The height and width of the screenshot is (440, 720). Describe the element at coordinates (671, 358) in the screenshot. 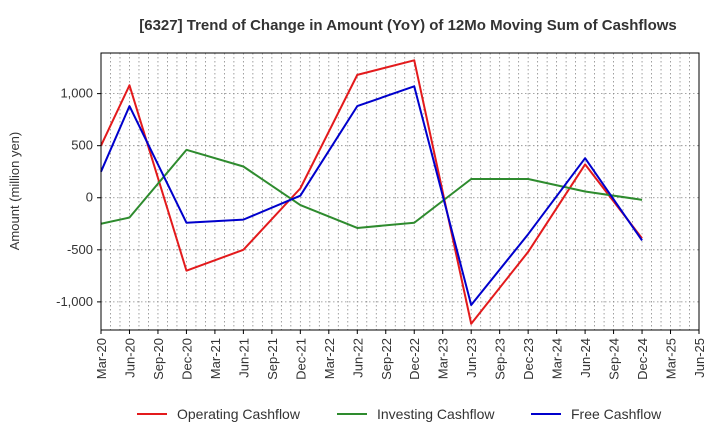

I see `x-tick-label: Mar-25` at that location.